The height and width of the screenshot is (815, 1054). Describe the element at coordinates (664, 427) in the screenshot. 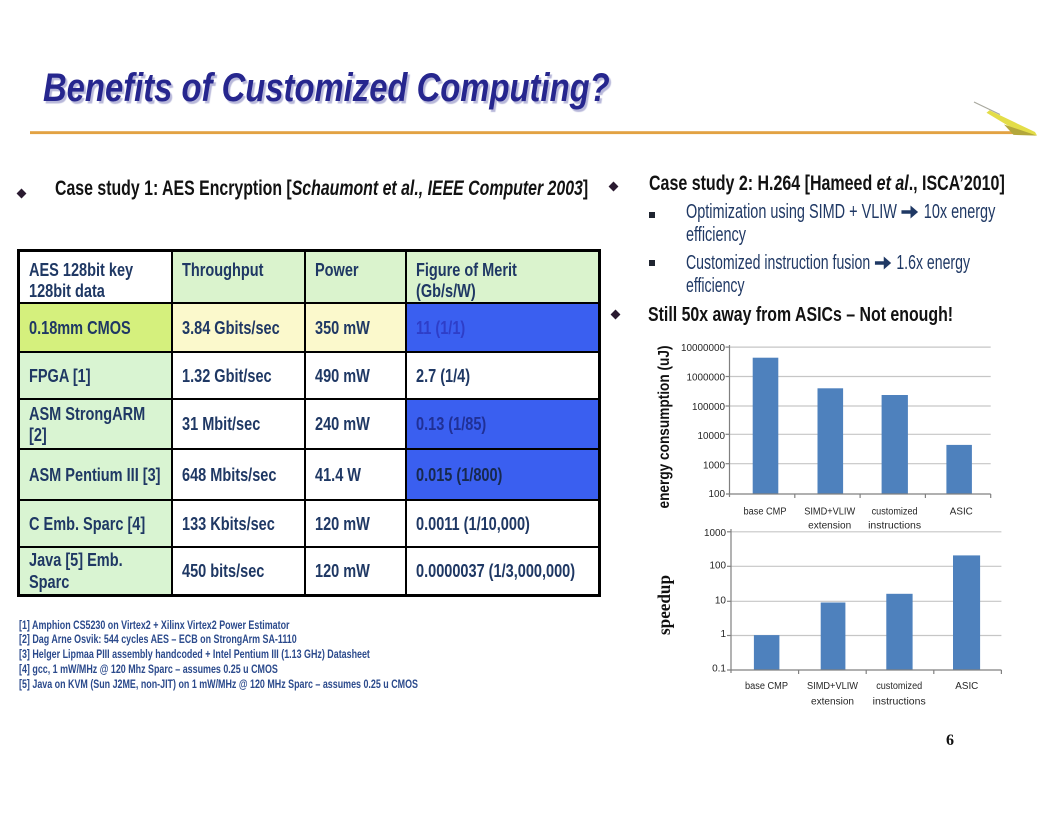

I see `svg-text: energy consumption (uJ)` at that location.